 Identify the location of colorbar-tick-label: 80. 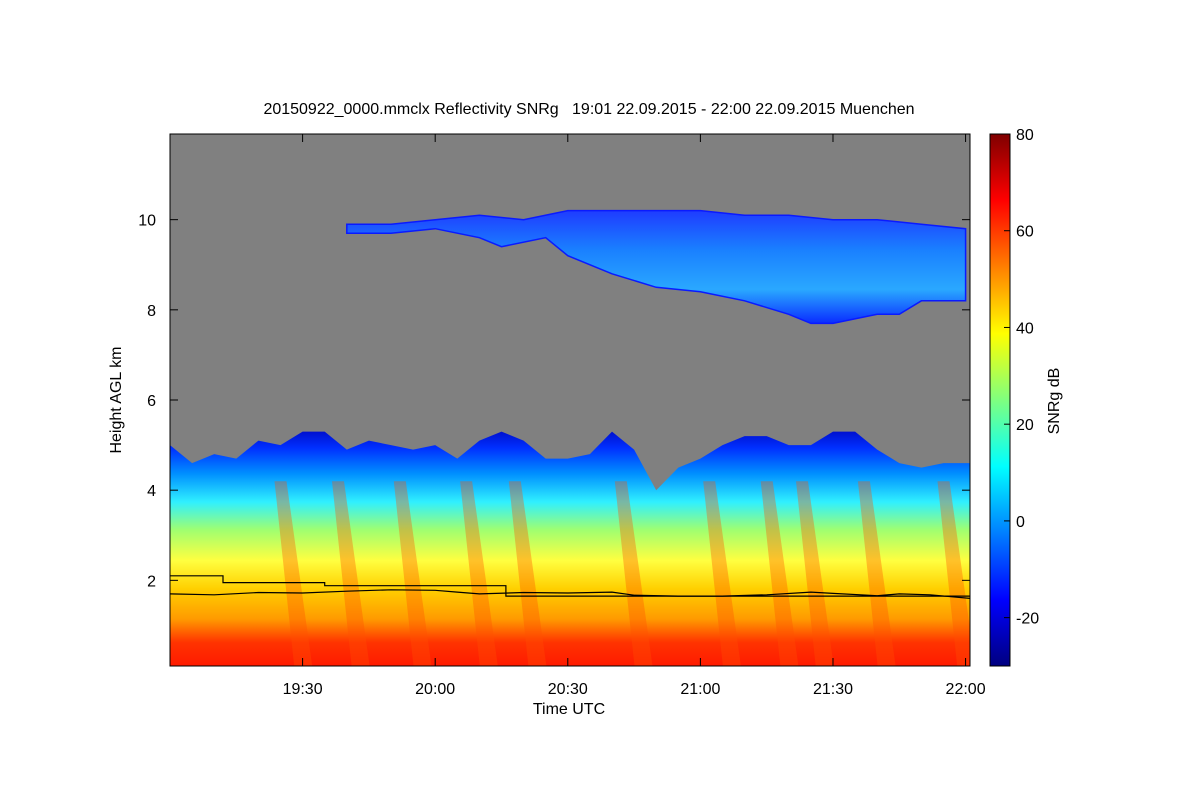
(1025, 135).